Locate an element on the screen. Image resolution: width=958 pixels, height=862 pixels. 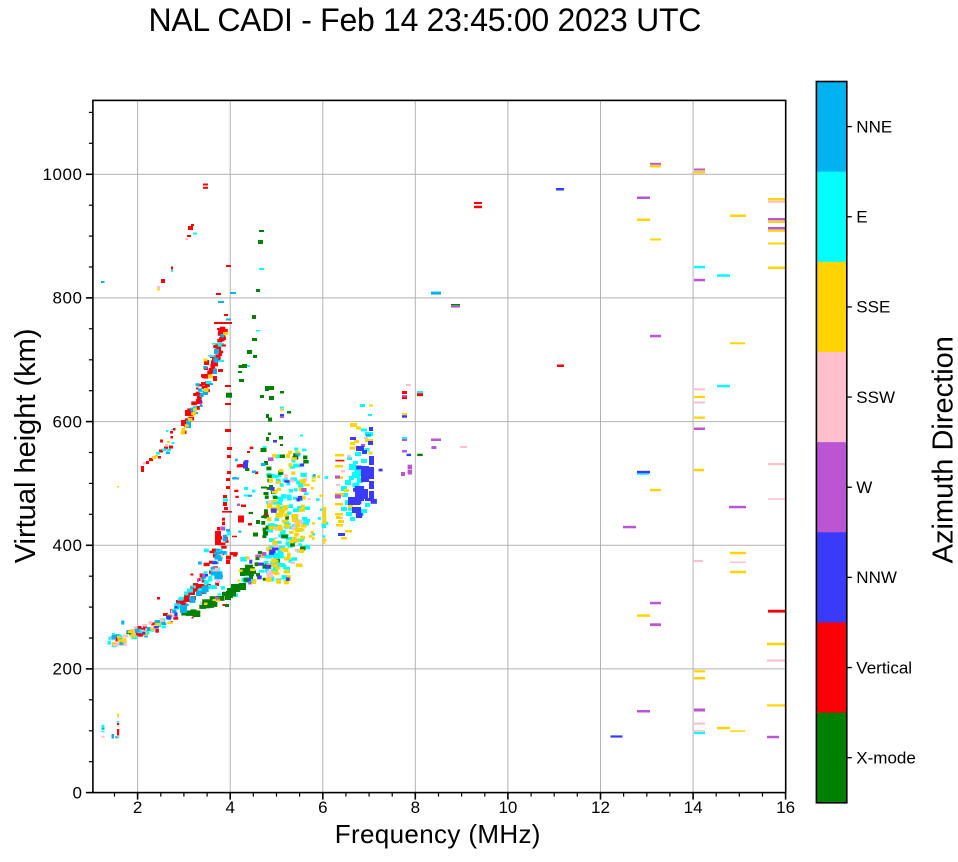
svg-text: W is located at coordinates (864, 487).